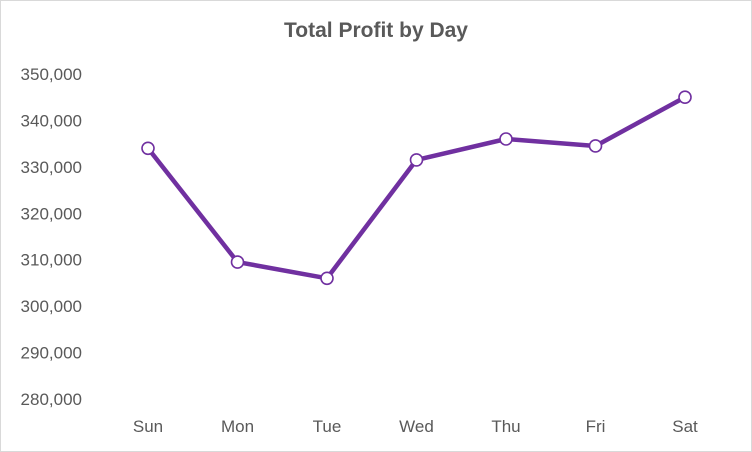 This screenshot has width=752, height=452. I want to click on x-tick-label: Thu, so click(505, 426).